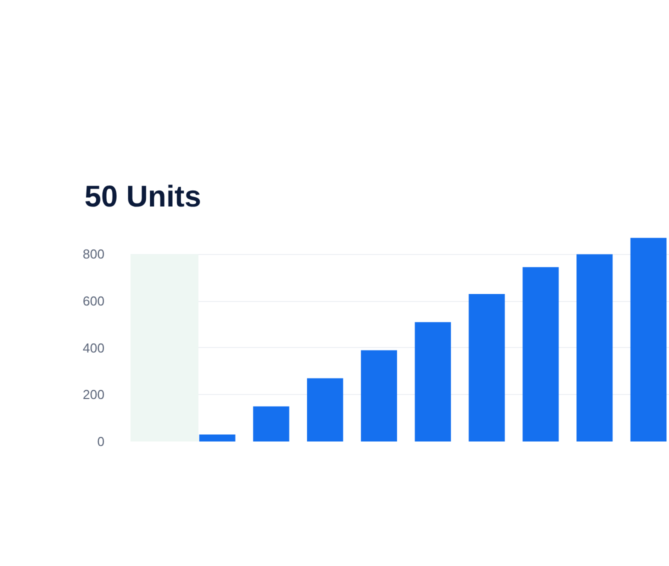  What do you see at coordinates (101, 441) in the screenshot?
I see `y-tick-label: 0` at bounding box center [101, 441].